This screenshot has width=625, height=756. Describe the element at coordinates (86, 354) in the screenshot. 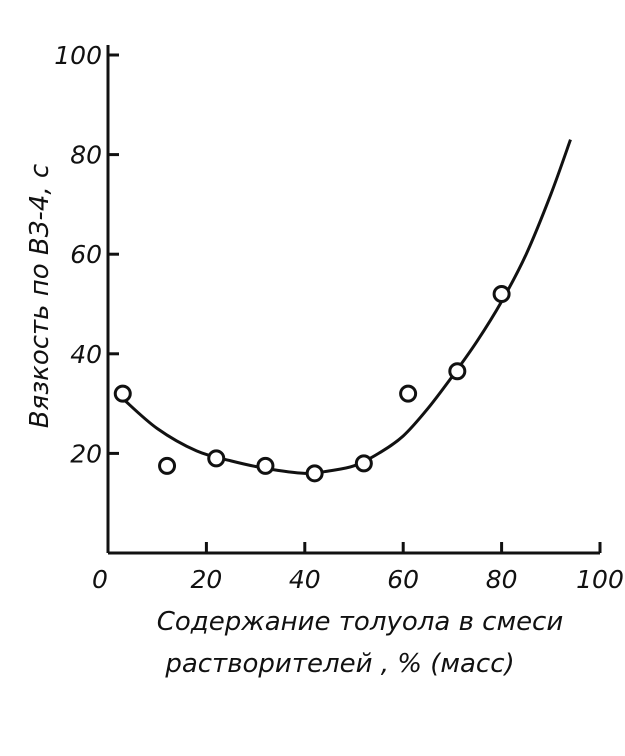

I see `y-tick-label: 40` at that location.